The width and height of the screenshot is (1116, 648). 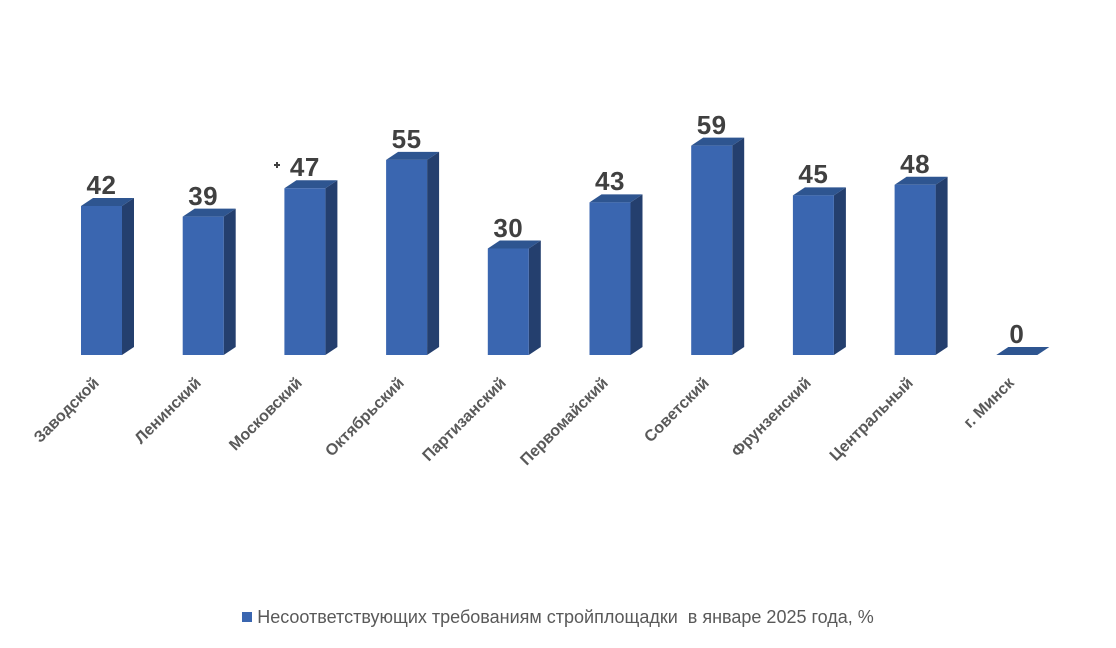 What do you see at coordinates (508, 227) in the screenshot?
I see `value-label: 30` at bounding box center [508, 227].